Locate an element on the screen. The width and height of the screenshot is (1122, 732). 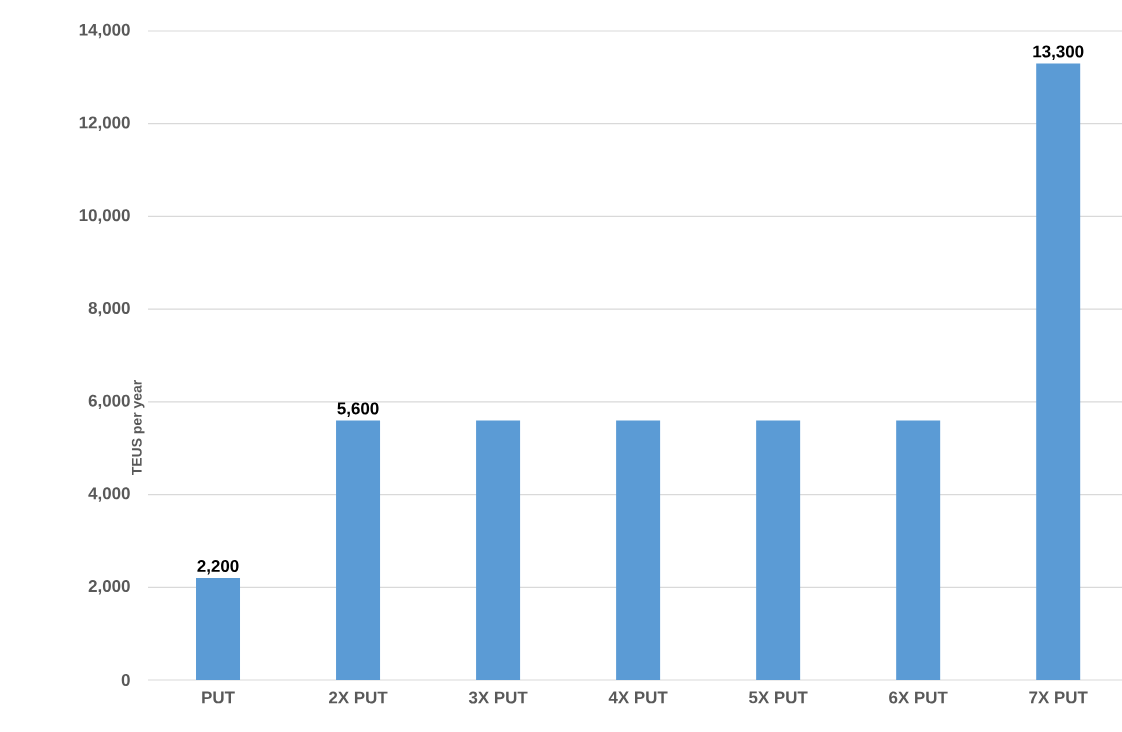
data-label: 13,300 is located at coordinates (1058, 52).